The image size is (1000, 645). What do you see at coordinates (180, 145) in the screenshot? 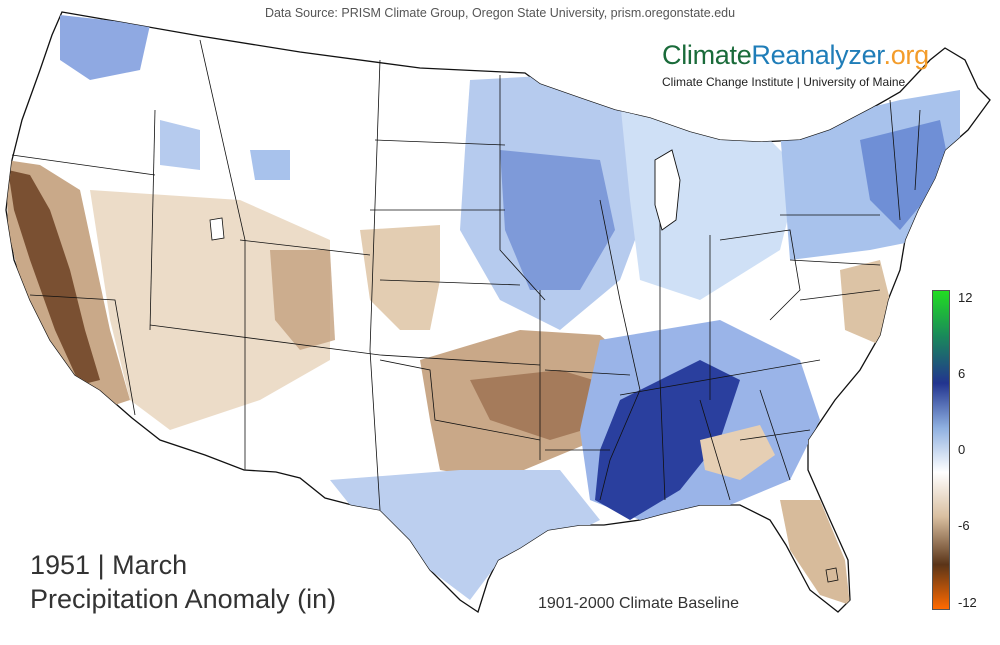
I see `wet-region-northern-rockies` at bounding box center [180, 145].